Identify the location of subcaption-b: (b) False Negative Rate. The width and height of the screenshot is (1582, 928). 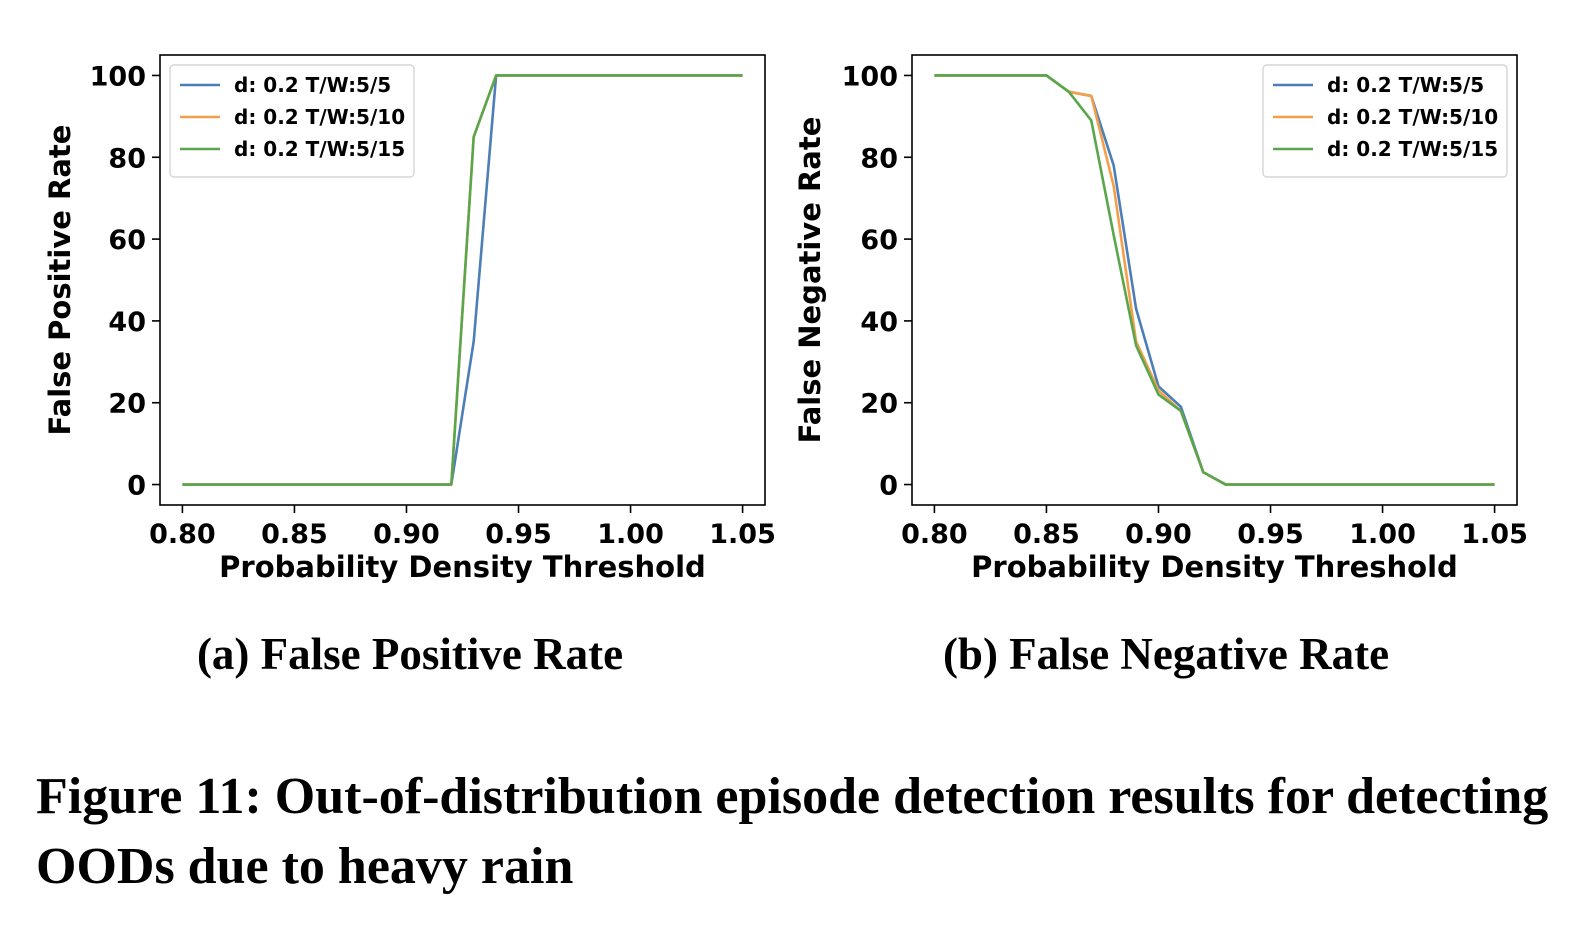
(1166, 654).